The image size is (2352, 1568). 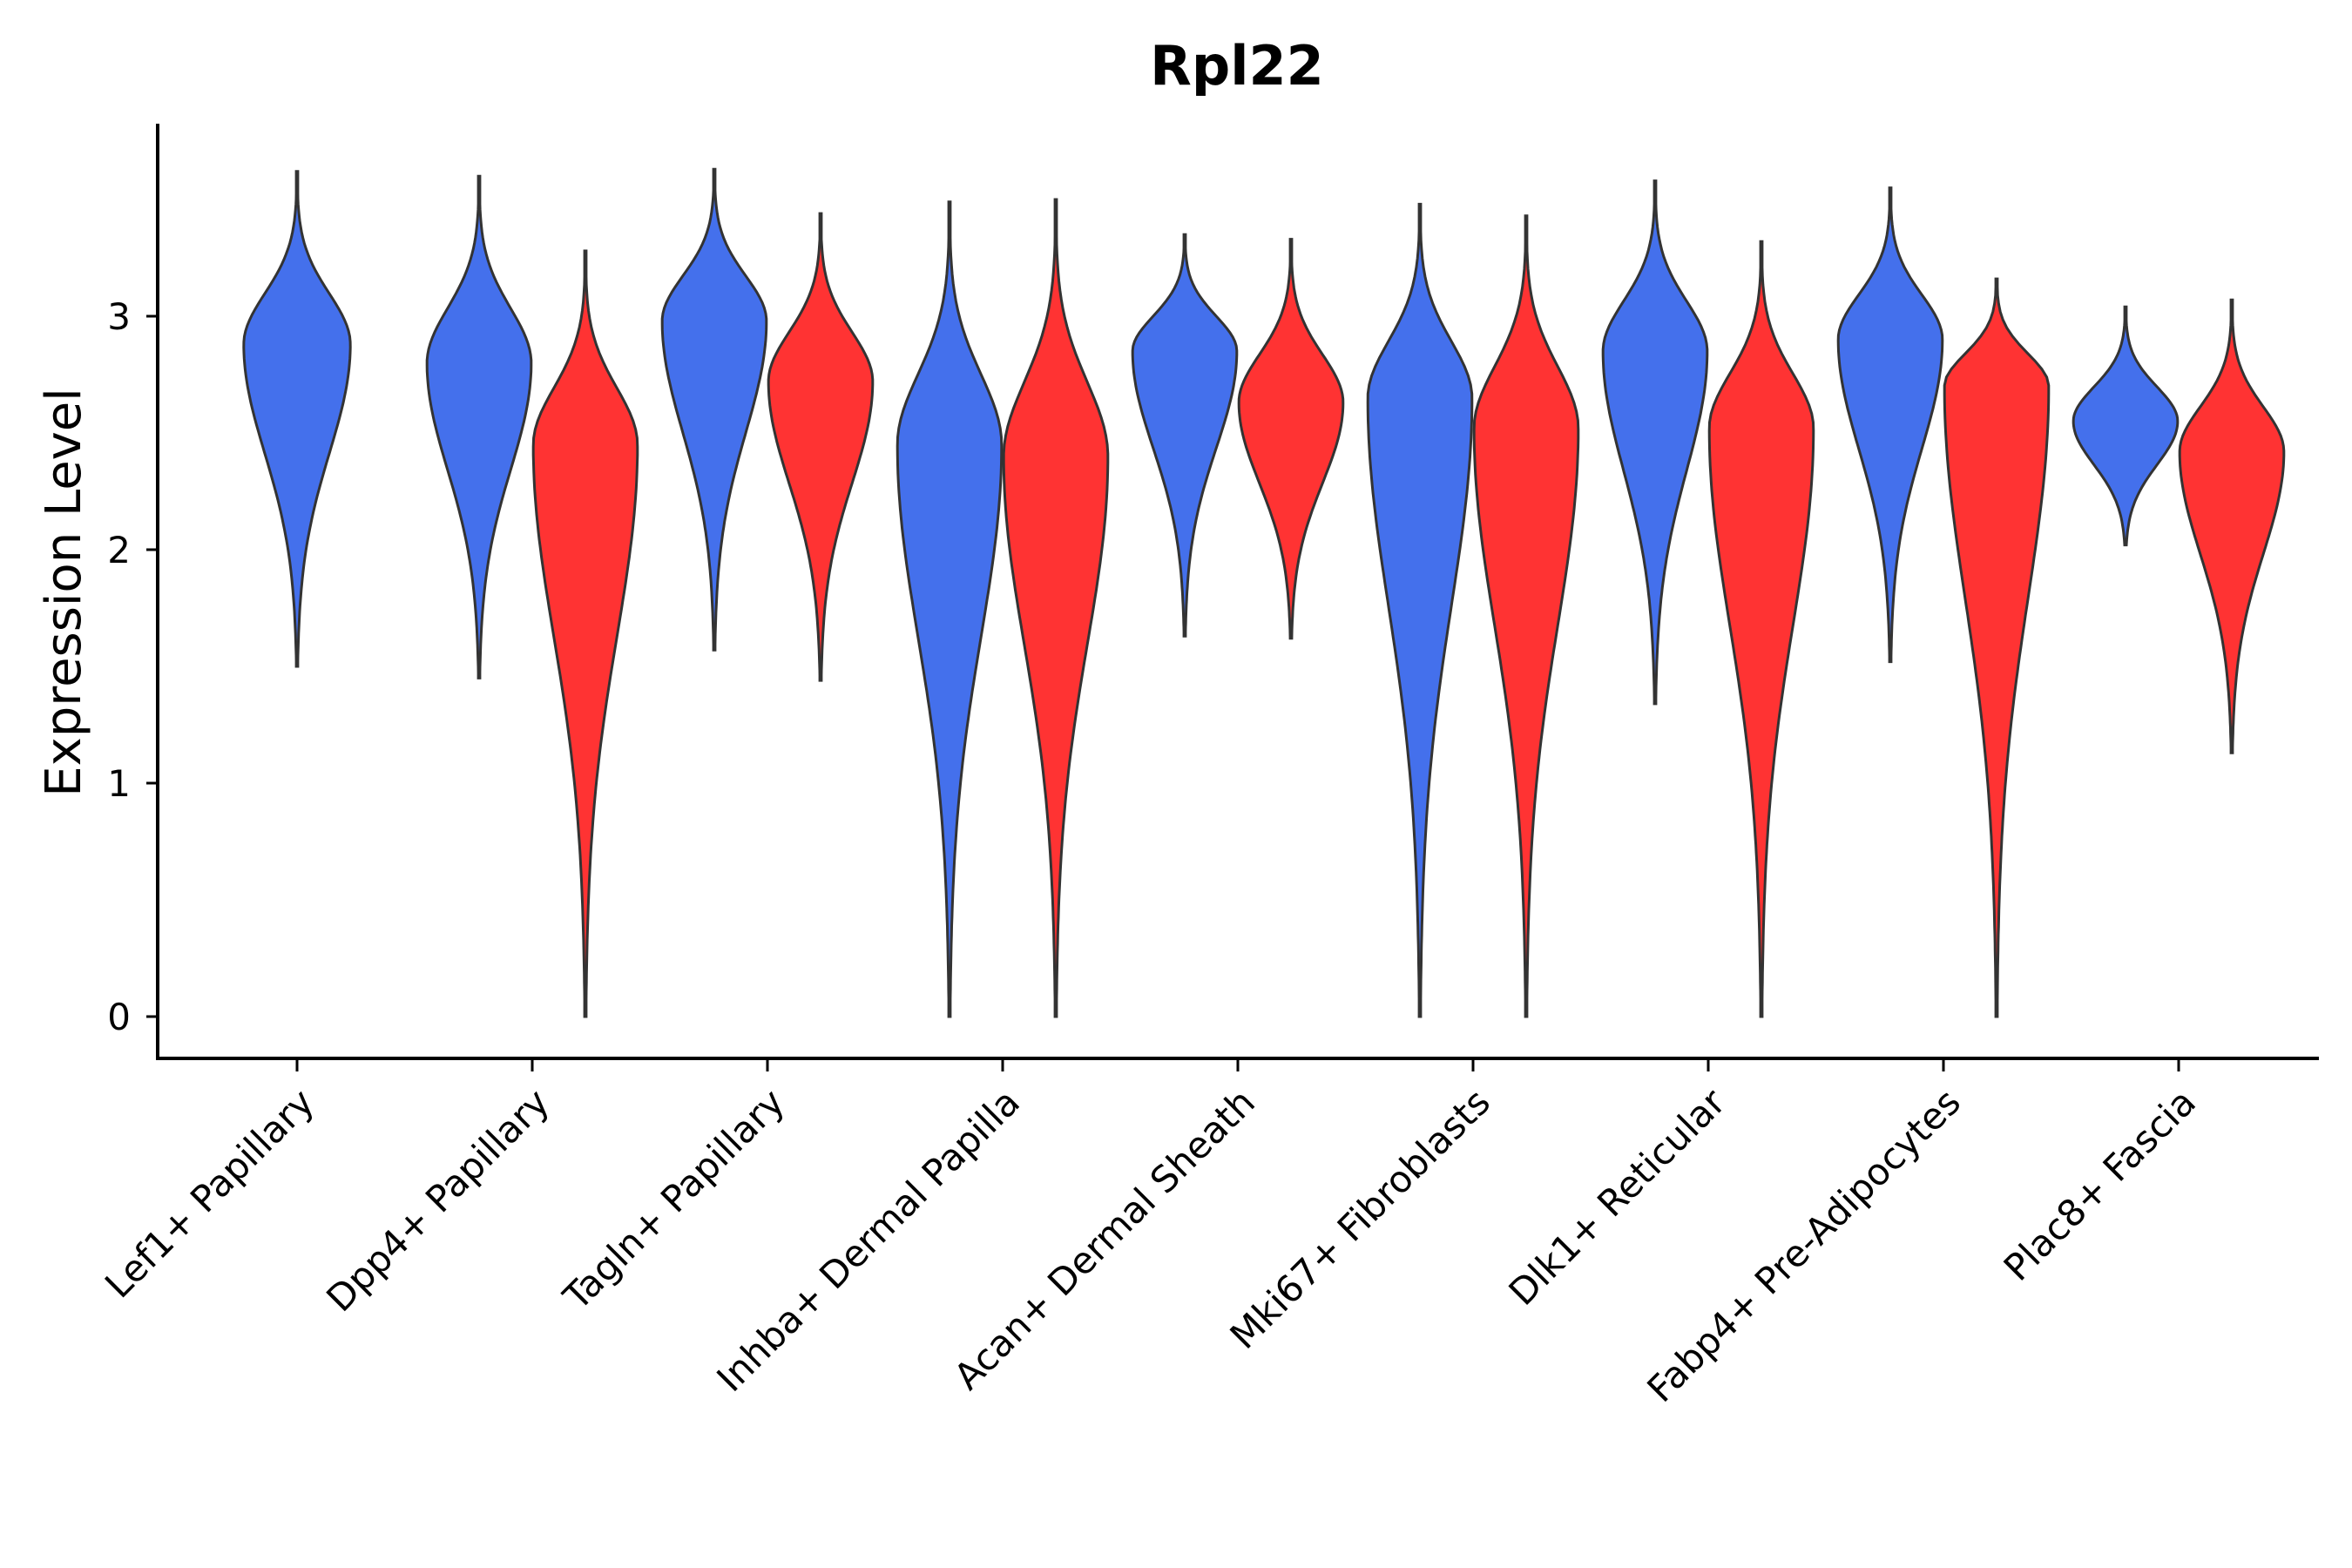 What do you see at coordinates (438, 1200) in the screenshot?
I see `x-tick-label: Dpp4+ Papillary` at bounding box center [438, 1200].